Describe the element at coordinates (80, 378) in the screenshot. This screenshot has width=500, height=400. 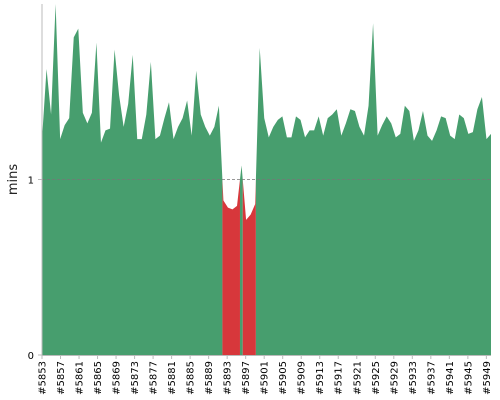
I see `x-tick-label: #5861` at that location.